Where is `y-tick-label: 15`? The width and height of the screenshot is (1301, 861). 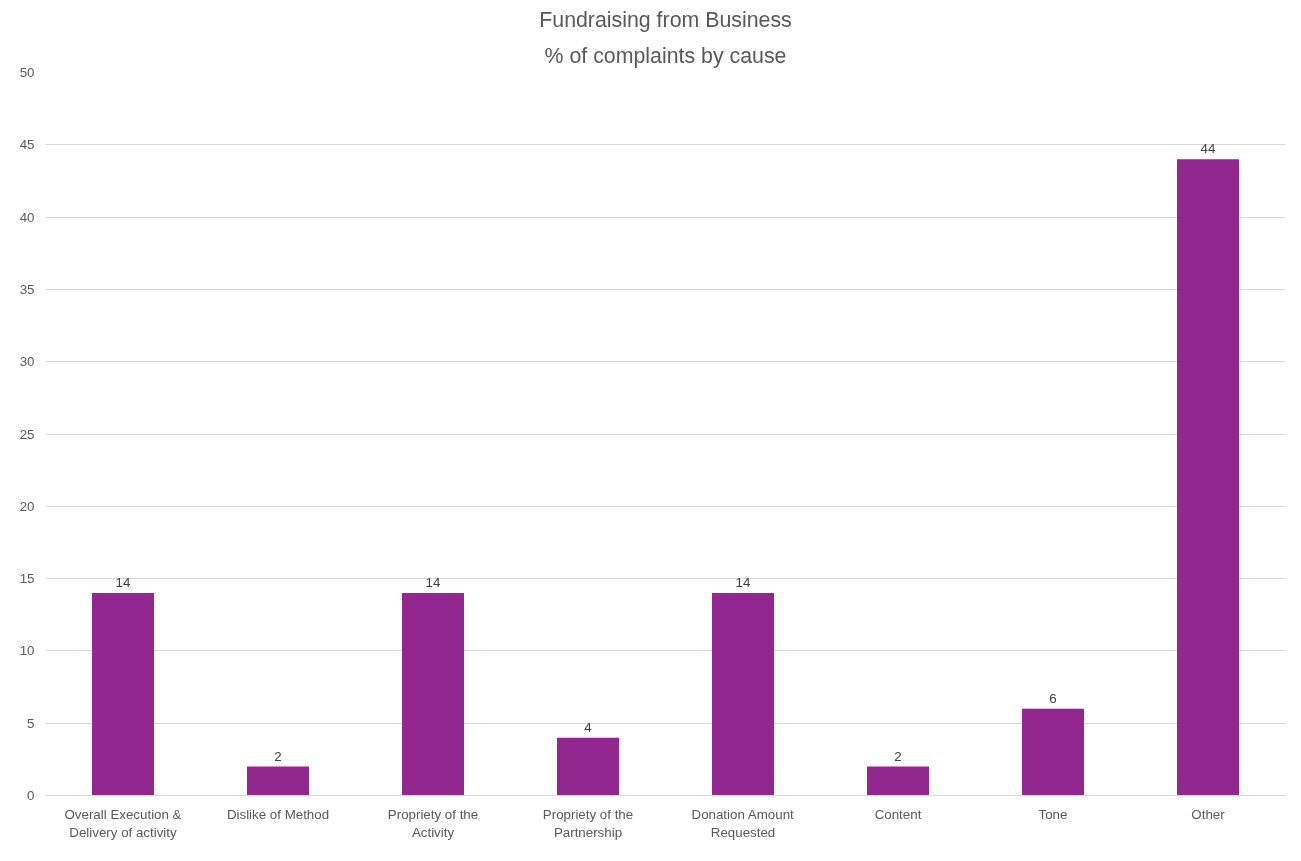
y-tick-label: 15 is located at coordinates (27, 579).